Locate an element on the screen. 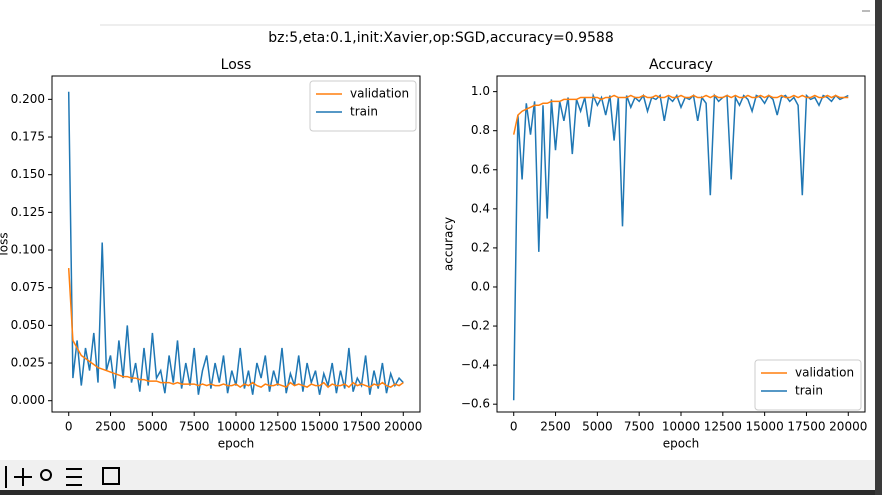 The height and width of the screenshot is (495, 882). pan-button is located at coordinates (23, 477).